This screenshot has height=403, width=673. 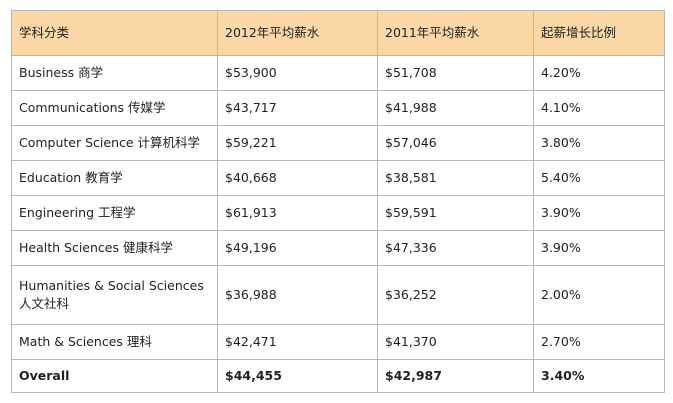 I want to click on table-total-row: Overall $44,455 $42,987 3.40%, so click(x=338, y=376).